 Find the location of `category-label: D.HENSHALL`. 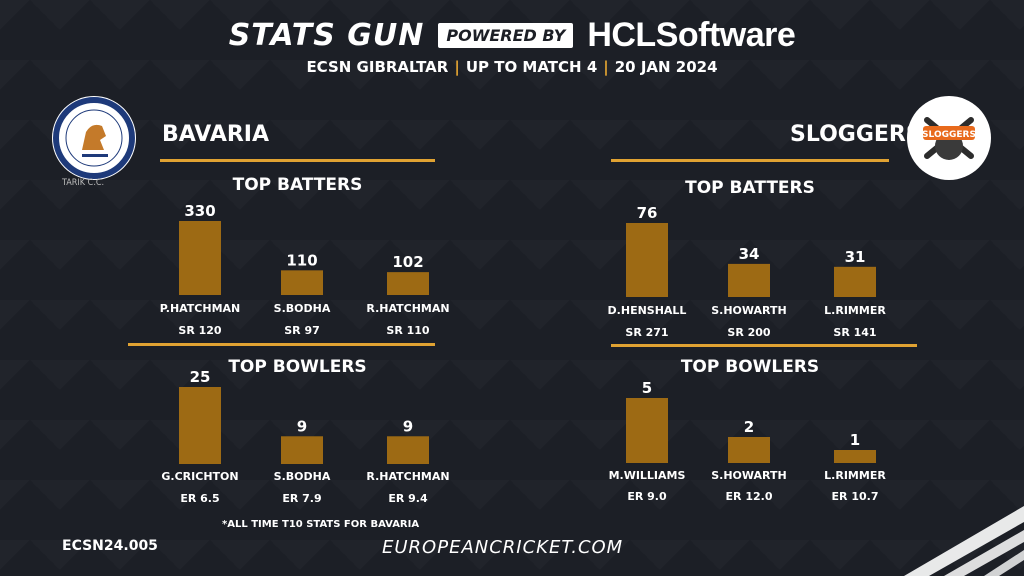

category-label: D.HENSHALL is located at coordinates (647, 310).